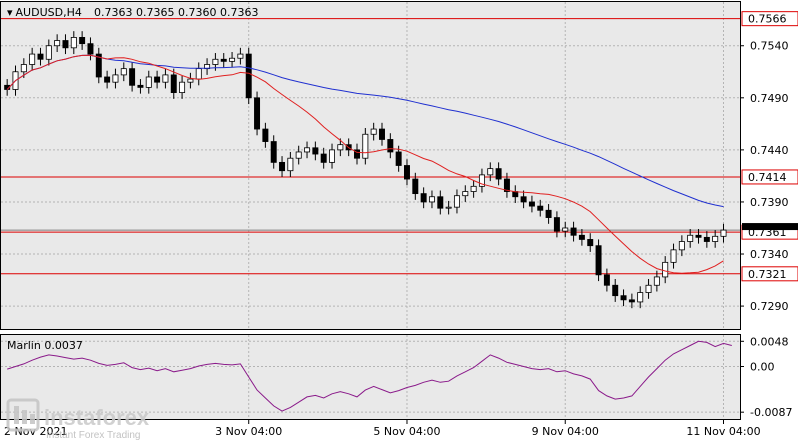 This screenshot has height=443, width=798. What do you see at coordinates (97, 417) in the screenshot?
I see `watermark-brand: instaforex` at bounding box center [97, 417].